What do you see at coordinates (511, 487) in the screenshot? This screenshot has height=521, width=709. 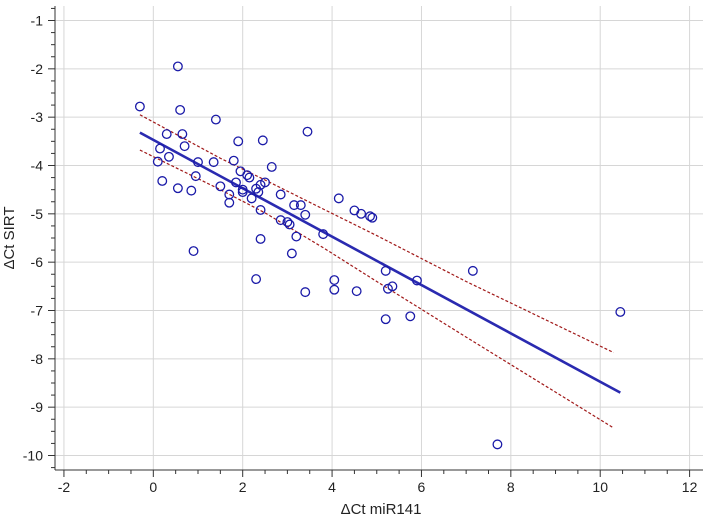 I see `x-tick-label: 8` at bounding box center [511, 487].